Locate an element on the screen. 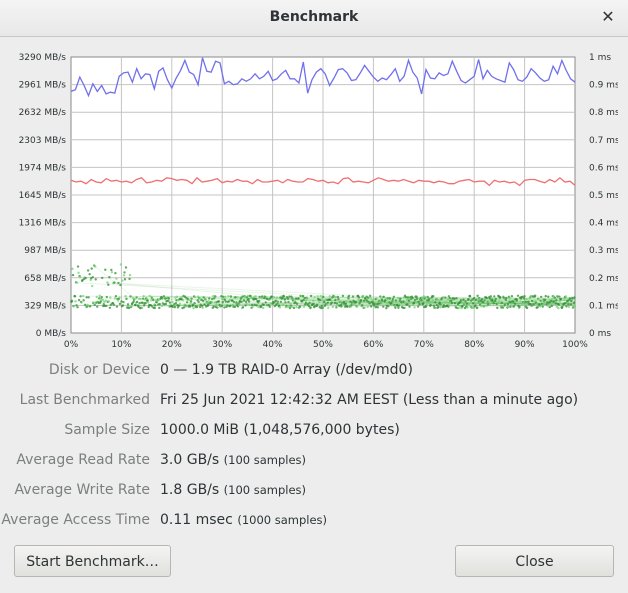 The height and width of the screenshot is (593, 628). info-label: Average Write Rate is located at coordinates (82, 490).